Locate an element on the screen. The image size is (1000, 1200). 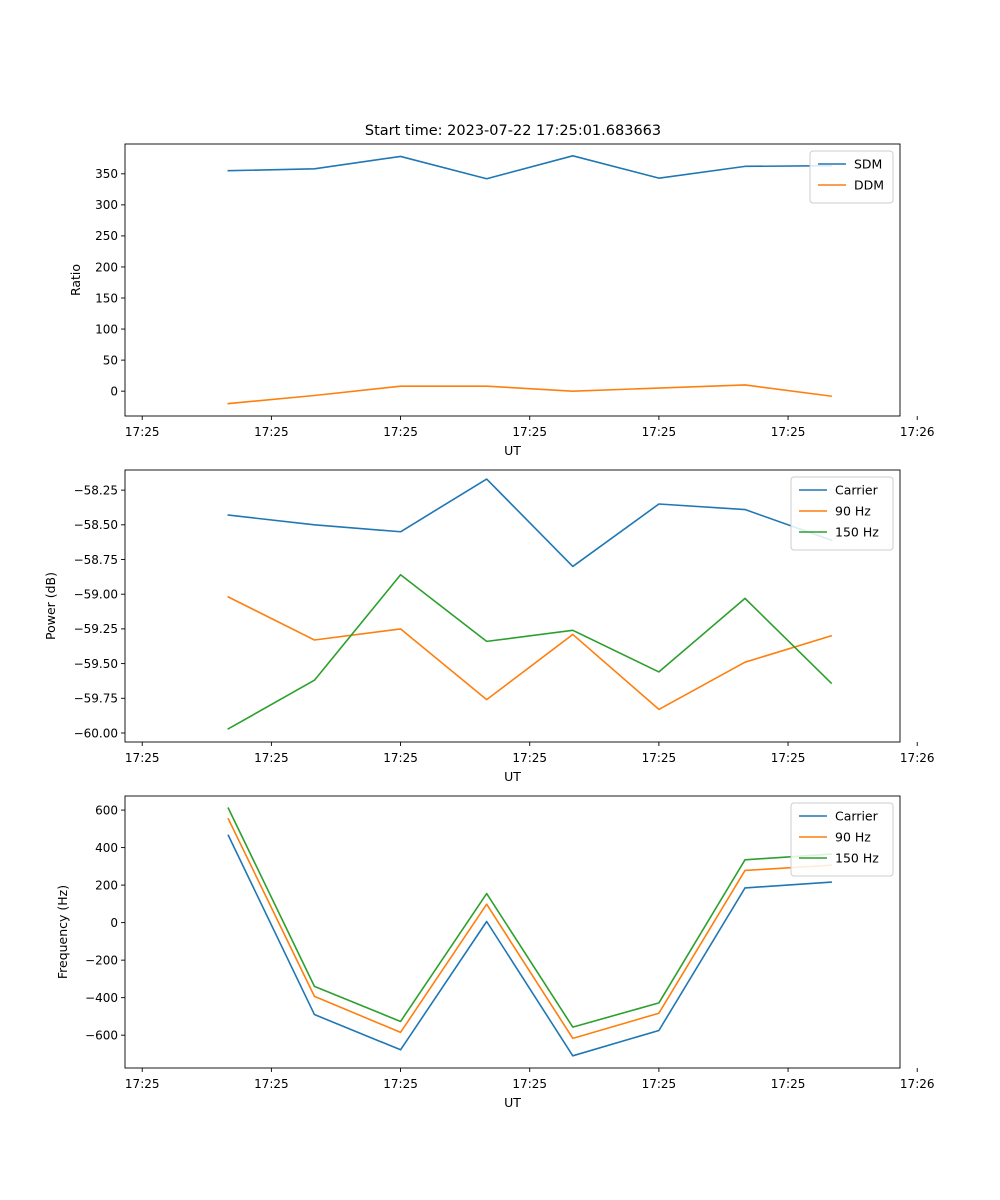
y-tick-label: 250 is located at coordinates (106, 236).